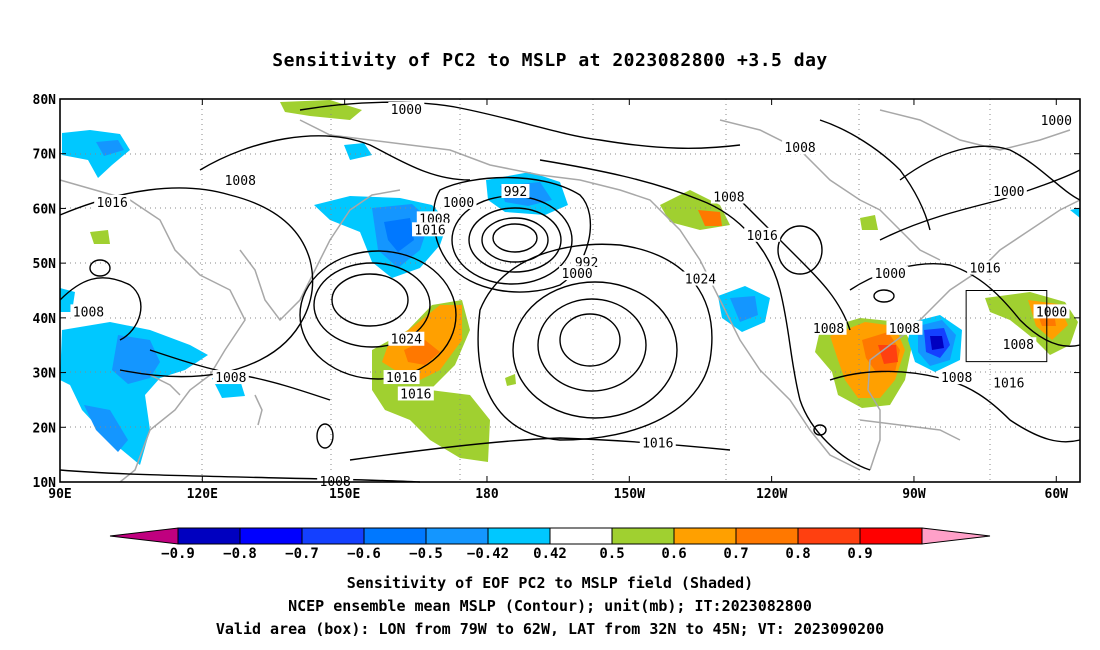  I want to click on lon-tick-label: 180, so click(487, 494).